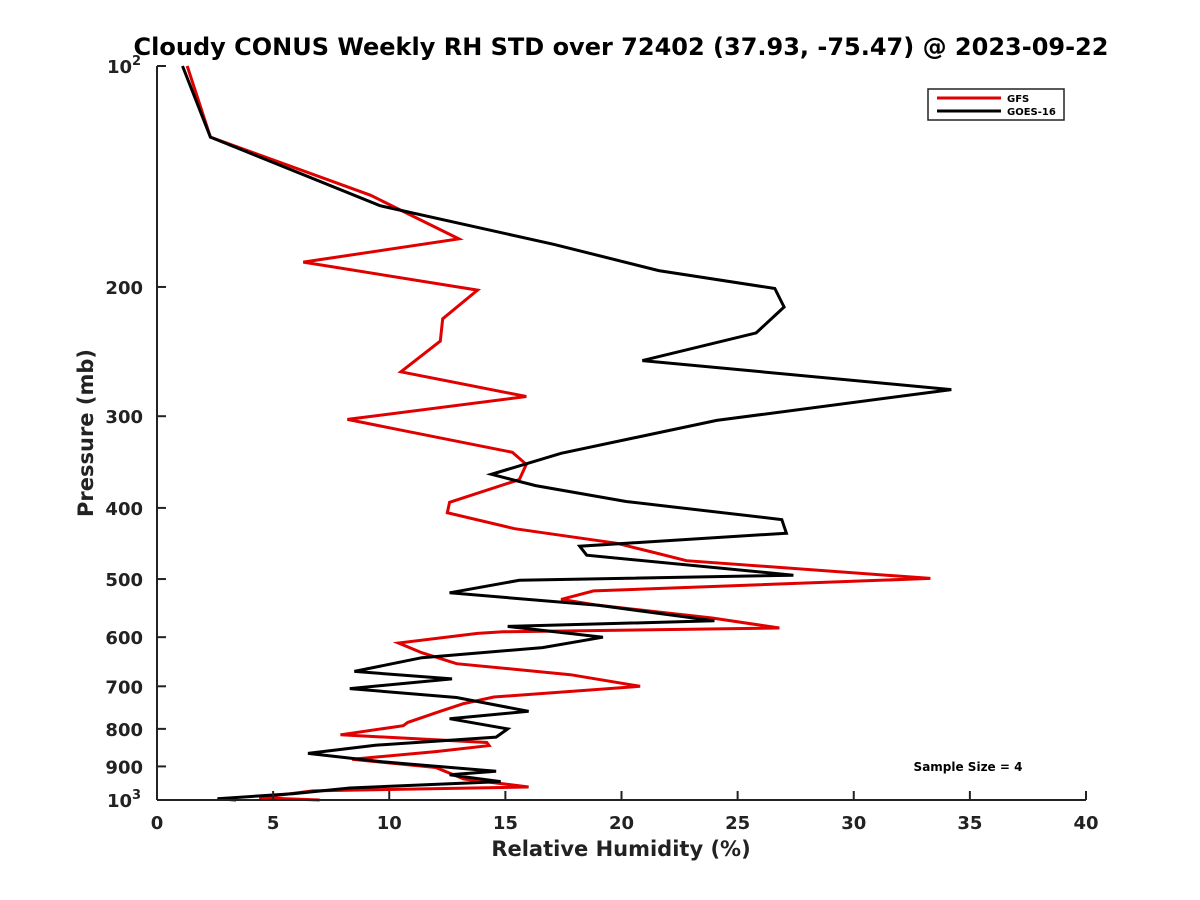  What do you see at coordinates (853, 823) in the screenshot?
I see `x-tick-label: 30` at bounding box center [853, 823].